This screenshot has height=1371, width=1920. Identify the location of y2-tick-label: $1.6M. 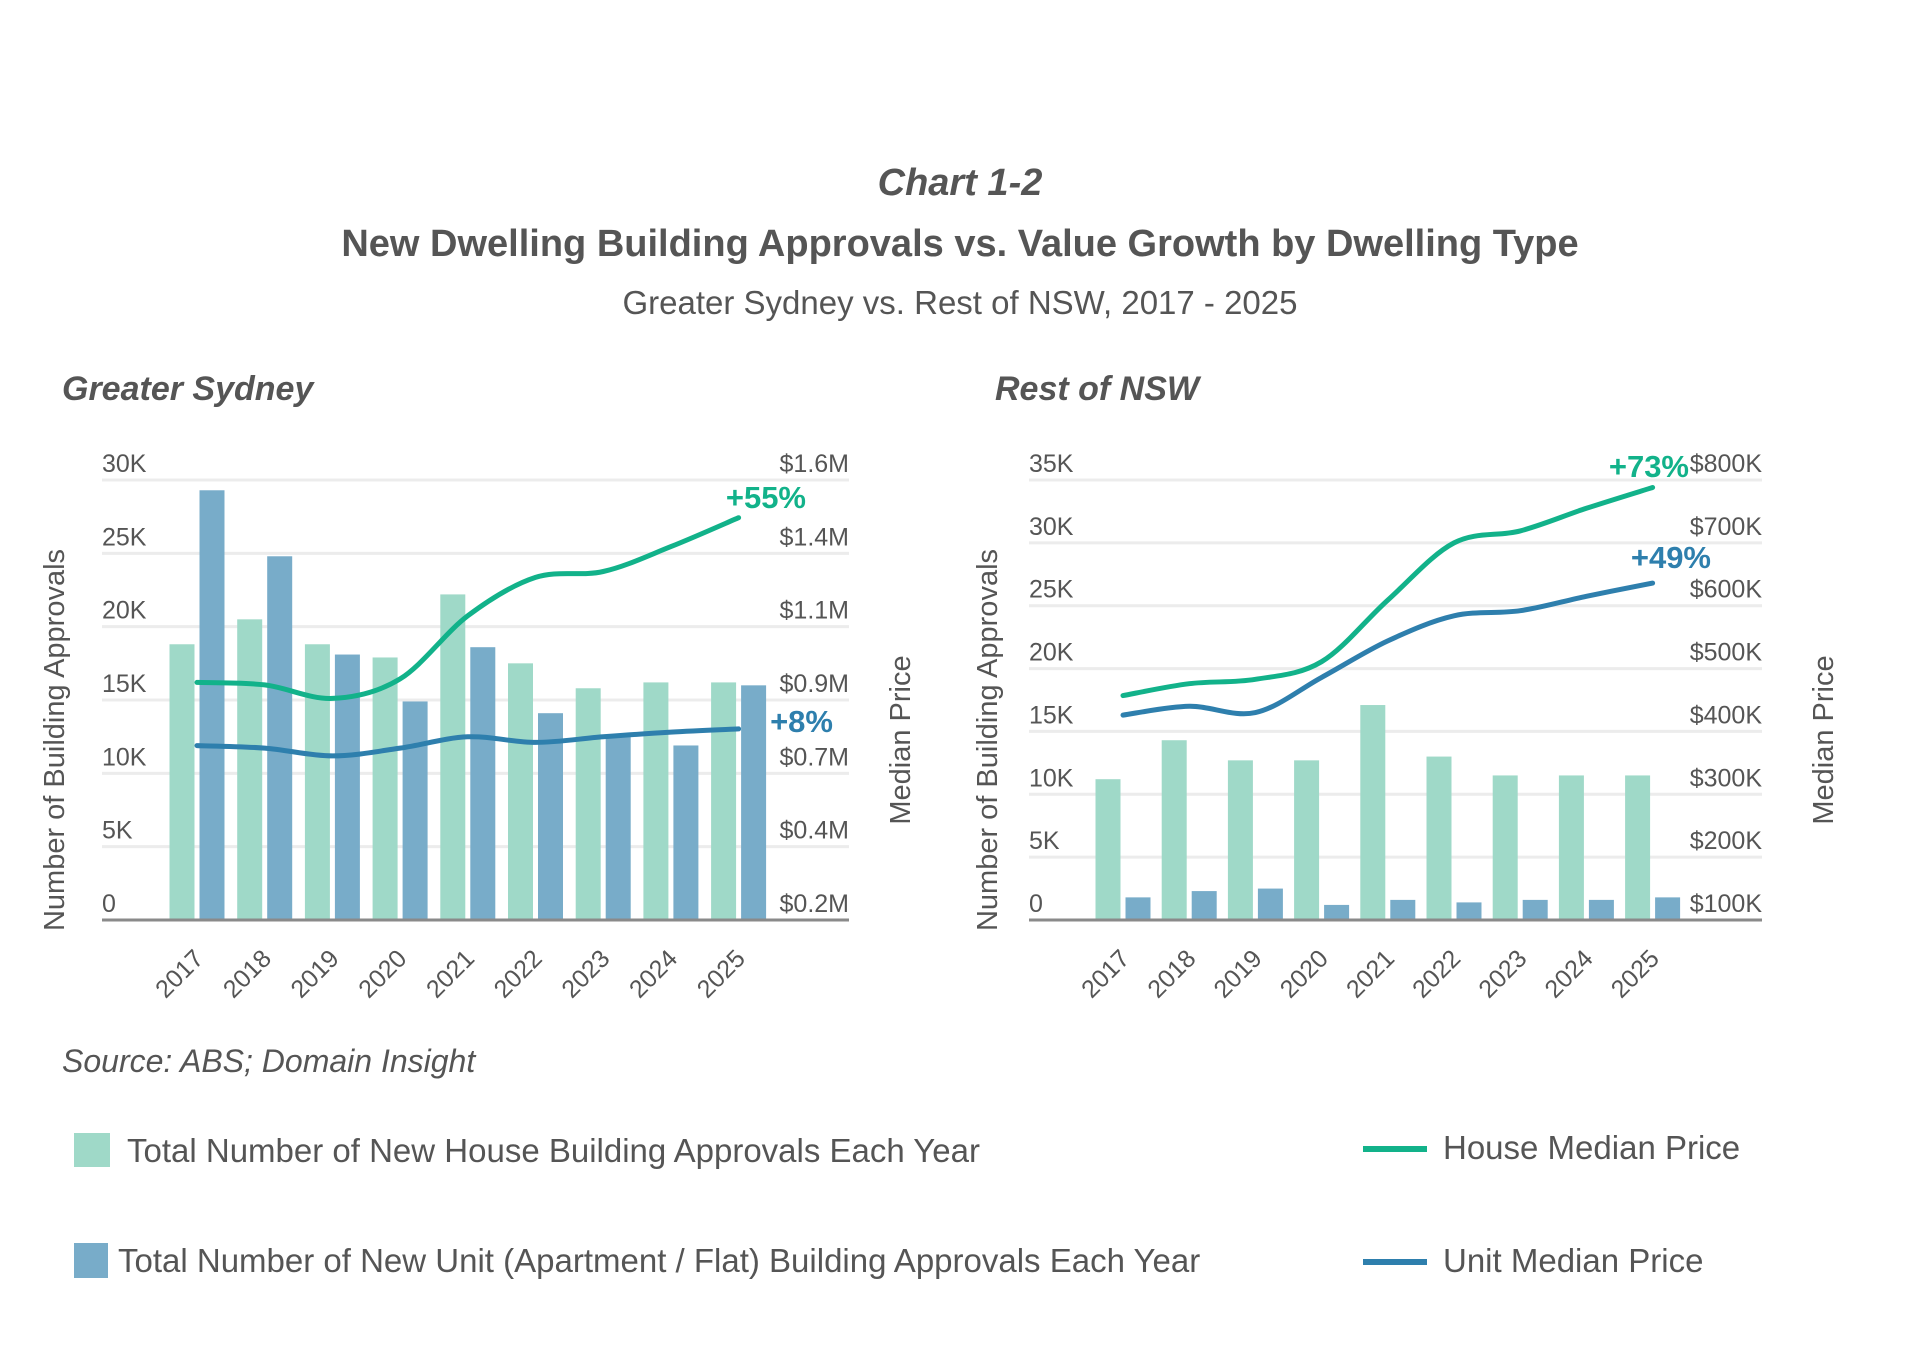
(814, 464).